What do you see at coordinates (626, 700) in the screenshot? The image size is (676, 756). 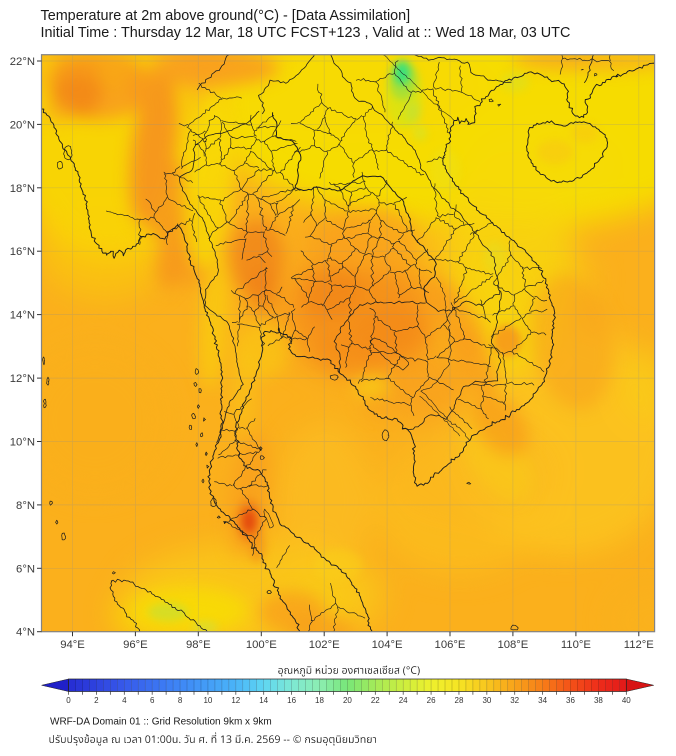 I see `svg-text: 40` at bounding box center [626, 700].